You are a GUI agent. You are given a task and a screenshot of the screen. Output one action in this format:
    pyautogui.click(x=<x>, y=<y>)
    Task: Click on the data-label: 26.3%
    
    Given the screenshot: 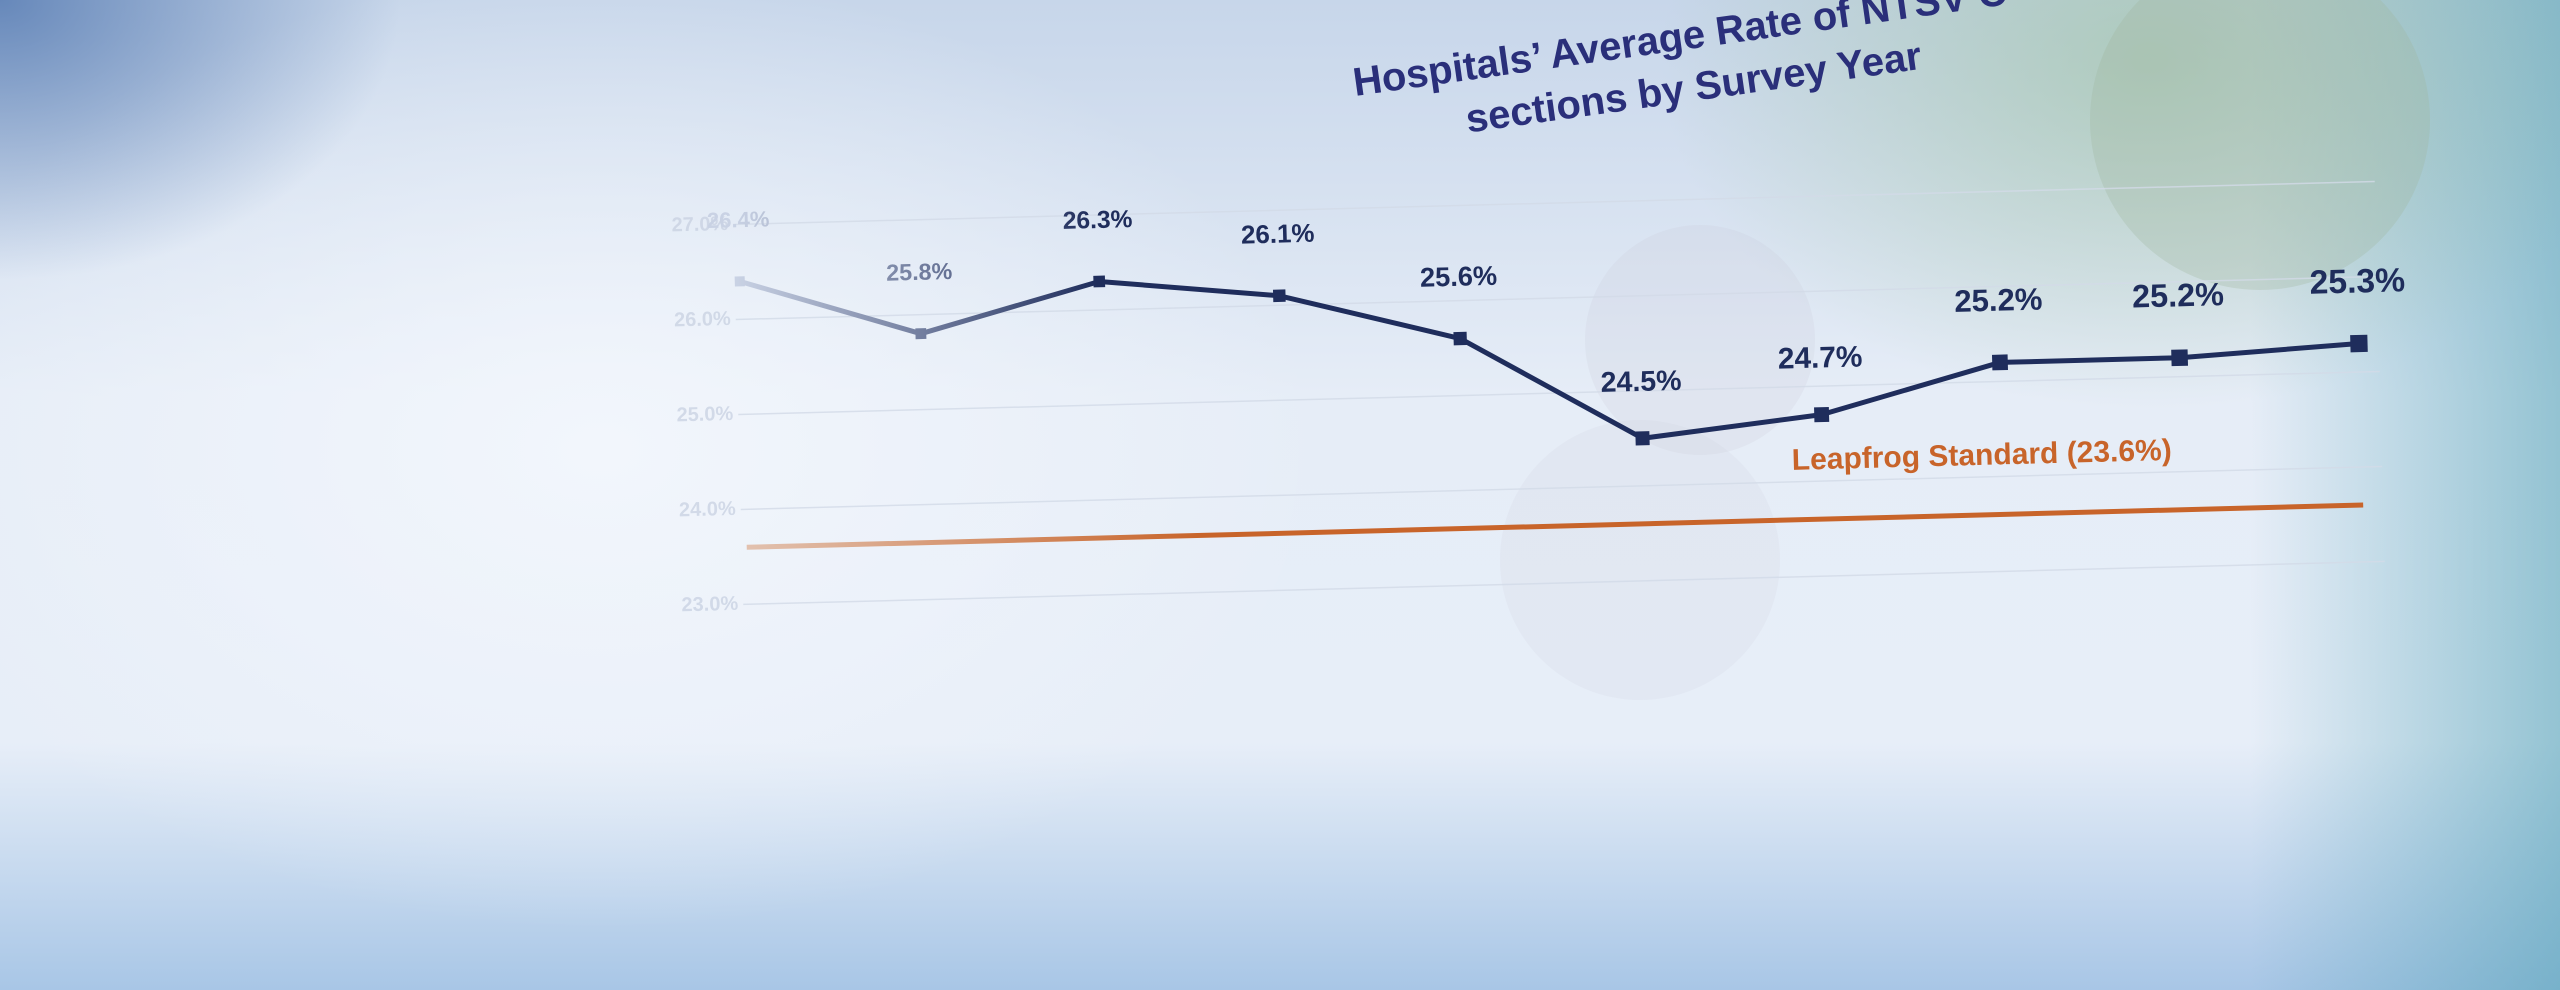 What is the action you would take?
    pyautogui.click(x=1097, y=220)
    